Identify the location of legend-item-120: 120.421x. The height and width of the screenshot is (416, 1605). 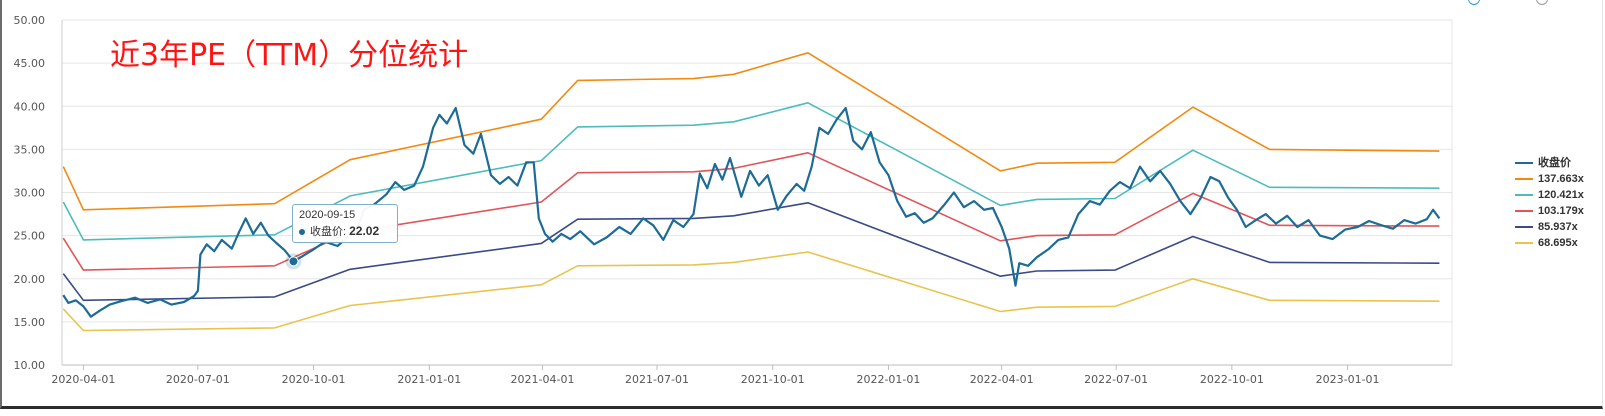
(1549, 195).